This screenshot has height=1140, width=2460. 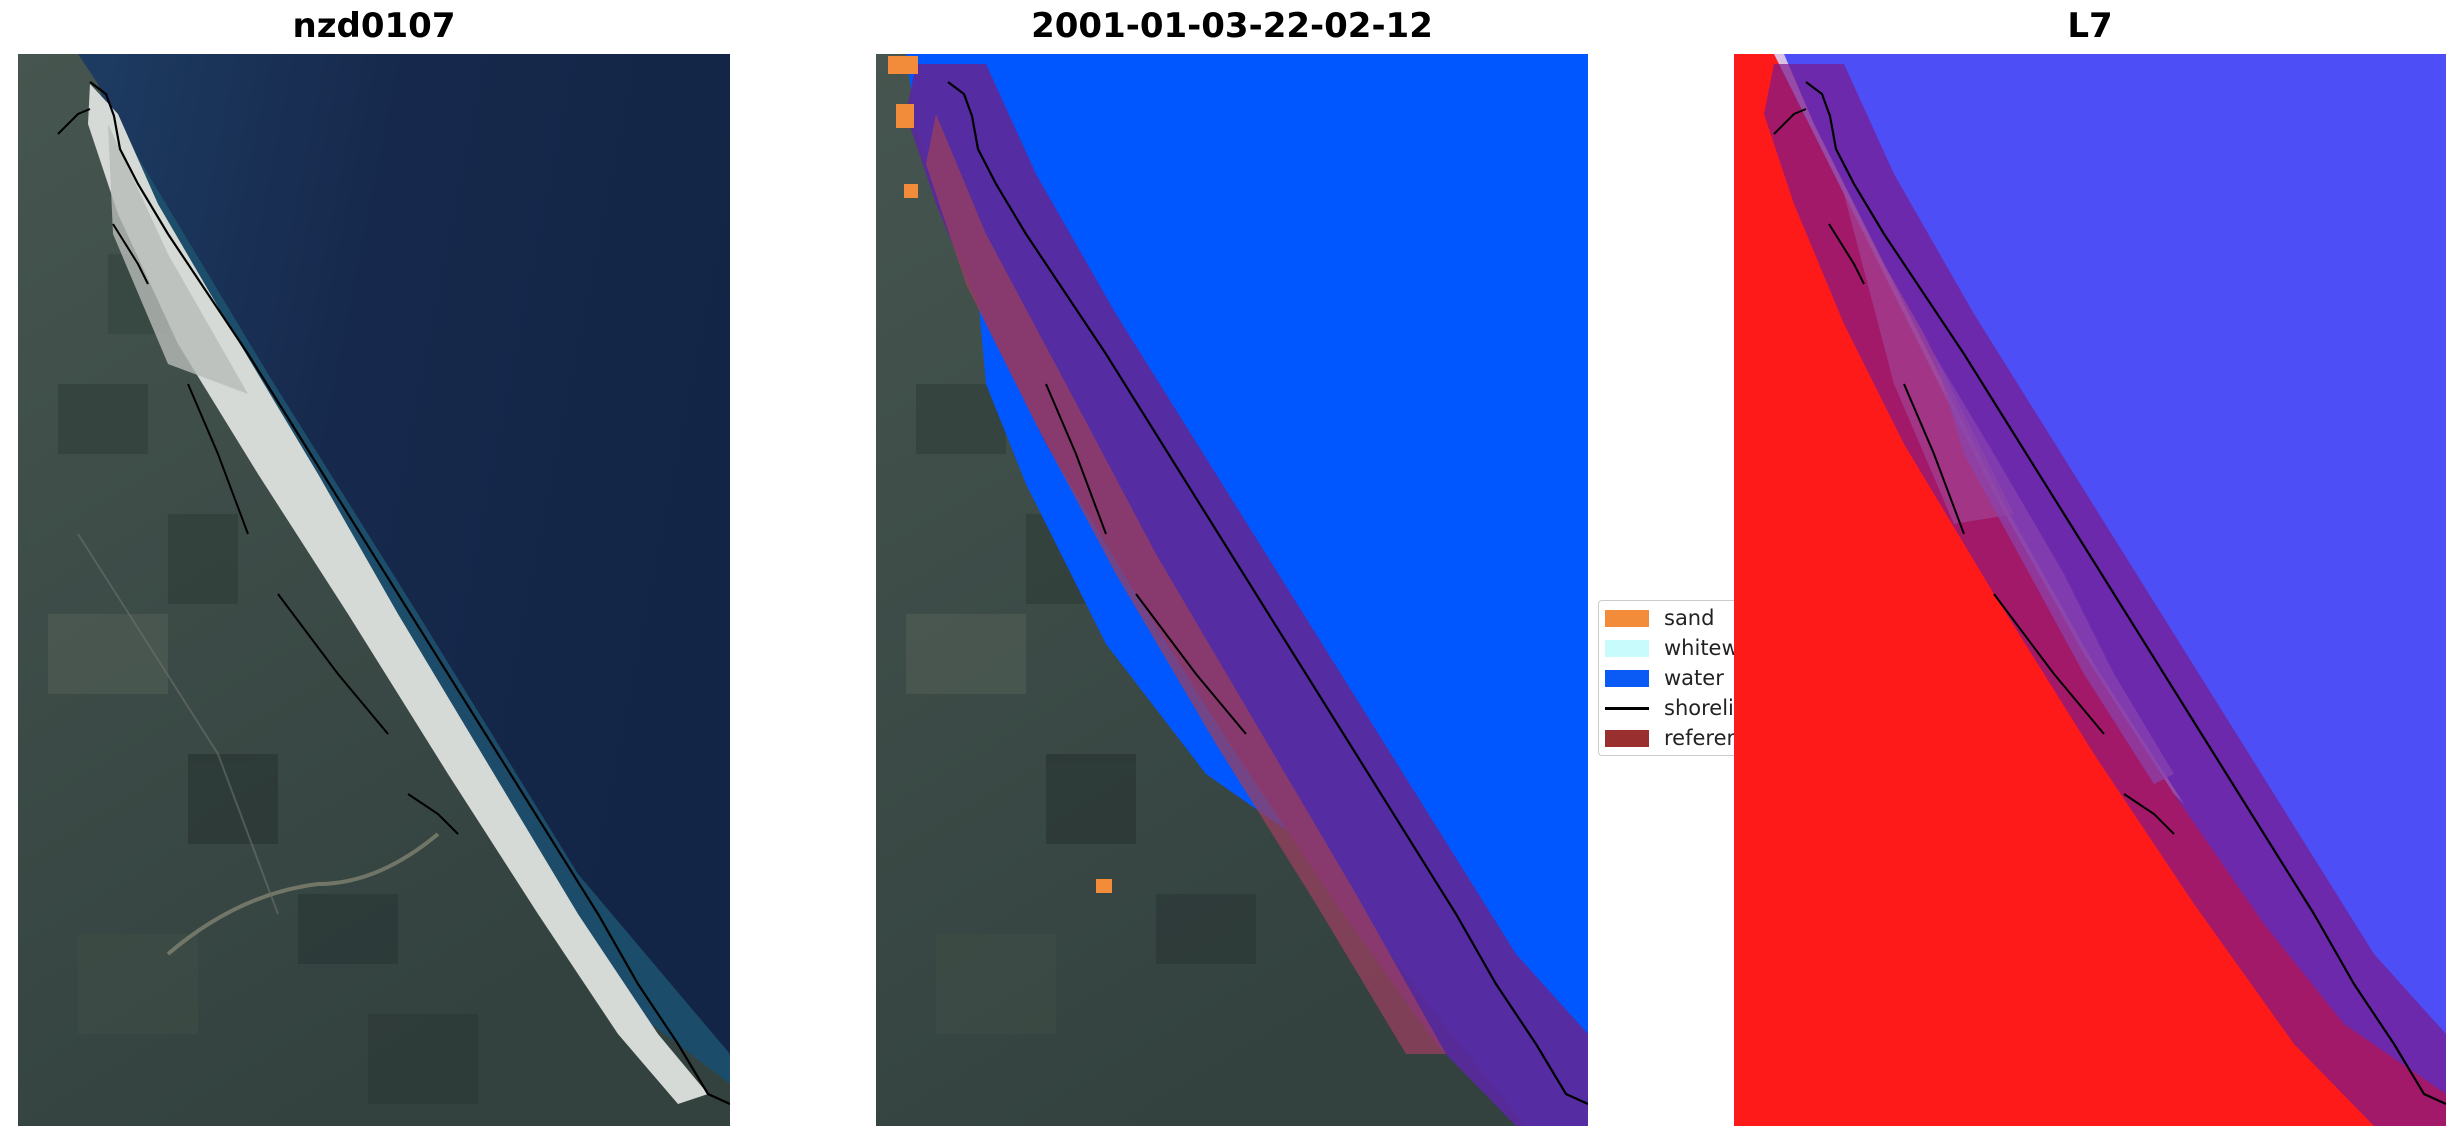 What do you see at coordinates (1627, 708) in the screenshot?
I see `shoreline-swatch` at bounding box center [1627, 708].